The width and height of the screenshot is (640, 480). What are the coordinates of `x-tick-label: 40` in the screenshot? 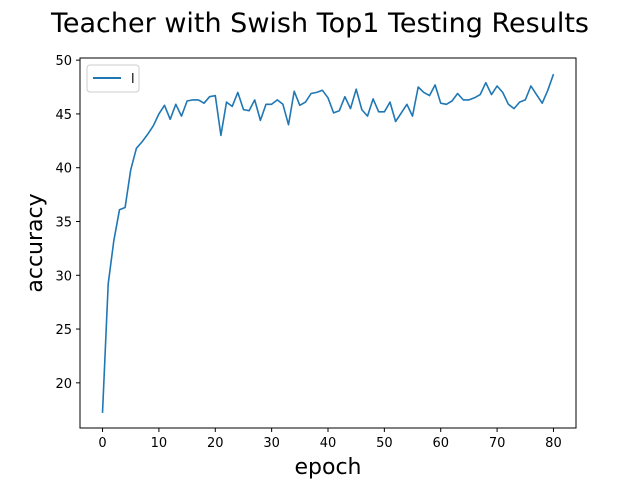 It's located at (328, 443).